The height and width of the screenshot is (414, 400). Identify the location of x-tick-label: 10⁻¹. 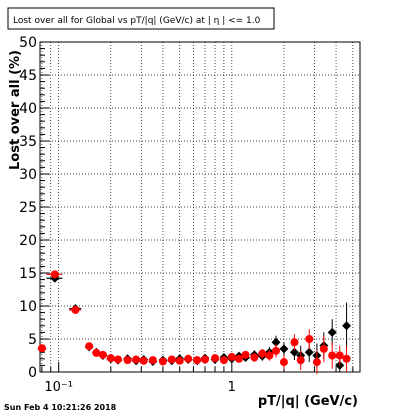
(58, 387).